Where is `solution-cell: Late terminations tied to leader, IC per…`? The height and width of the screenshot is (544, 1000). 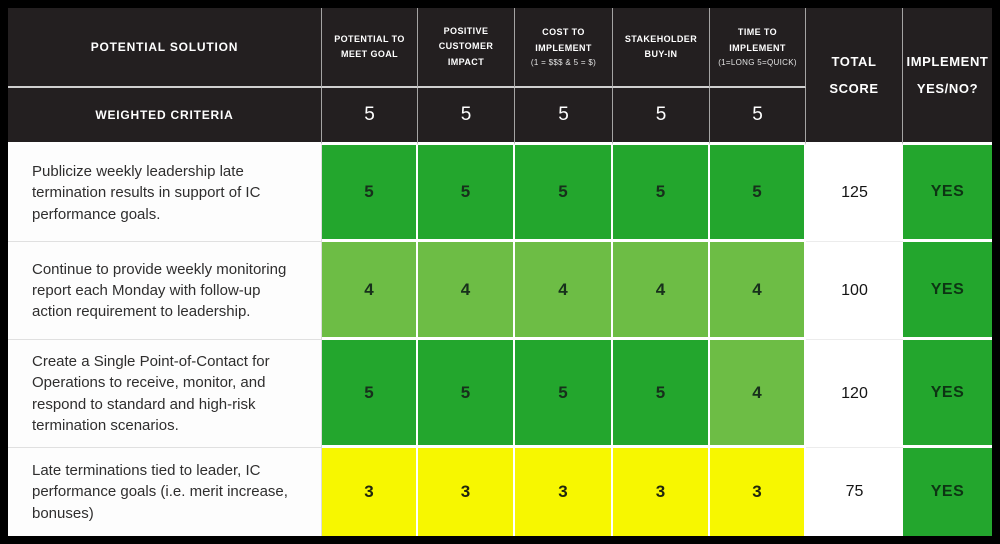
solution-cell: Late terminations tied to leader, IC per… is located at coordinates (165, 492).